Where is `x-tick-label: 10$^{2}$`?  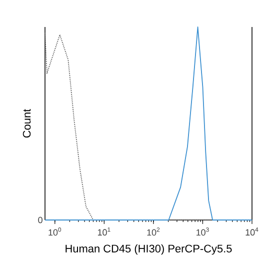
x-tick-label: 10$^{2}$ is located at coordinates (153, 232).